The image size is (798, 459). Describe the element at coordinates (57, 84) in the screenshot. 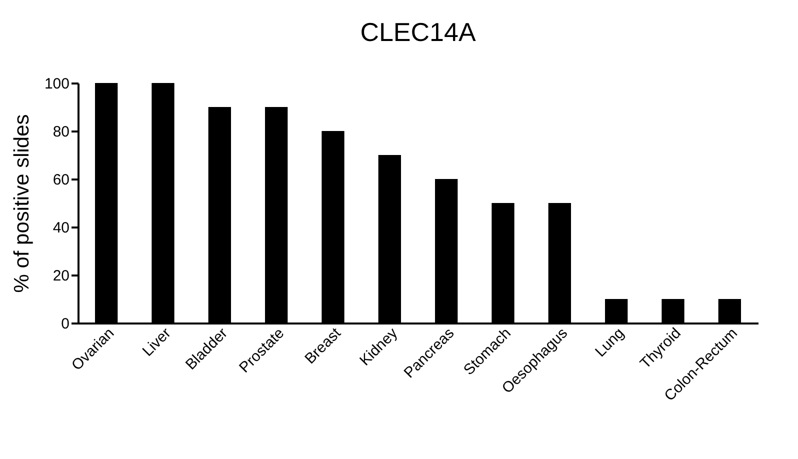

I see `y-tick-label: 100` at that location.